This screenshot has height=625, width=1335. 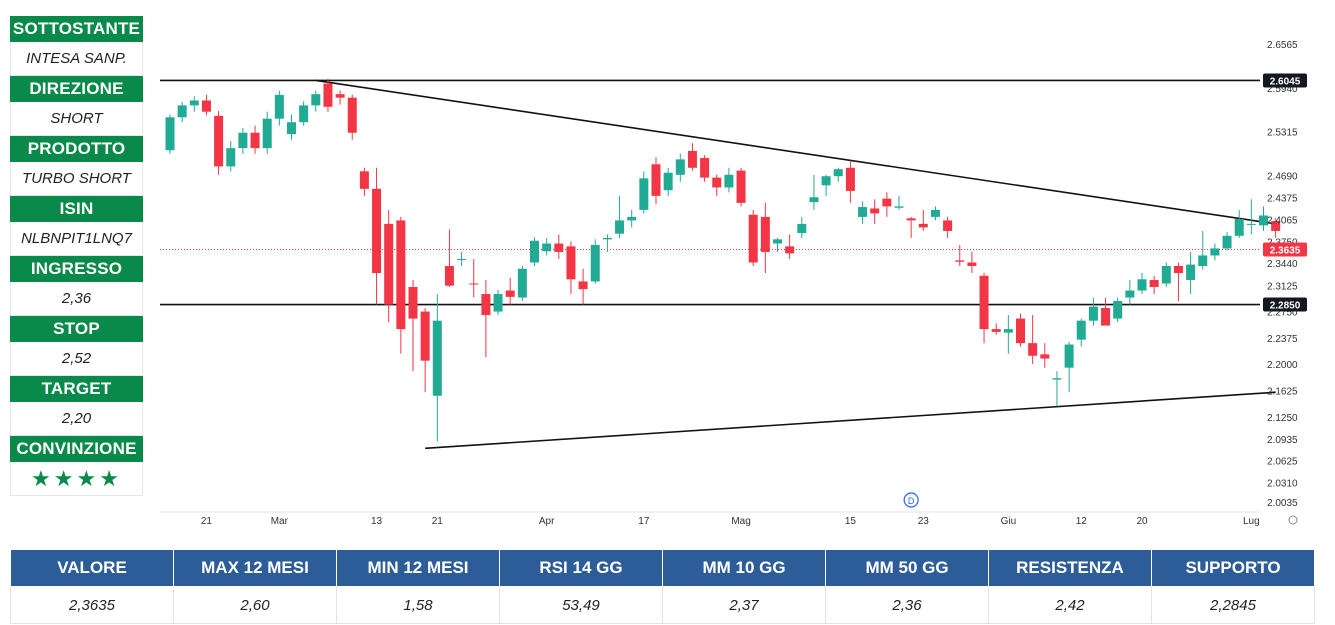 What do you see at coordinates (1282, 264) in the screenshot?
I see `y-tick-label: 2.3440` at bounding box center [1282, 264].